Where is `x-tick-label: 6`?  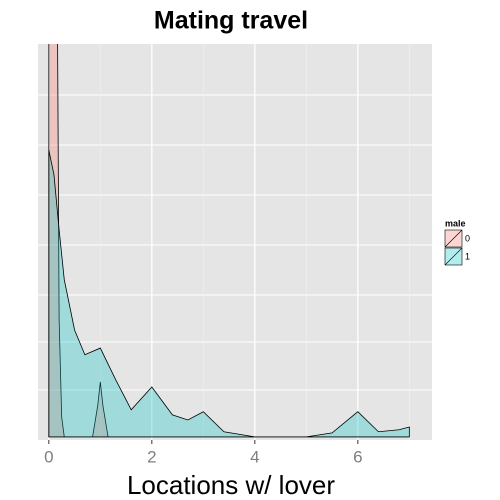 x-tick-label: 6 is located at coordinates (357, 456).